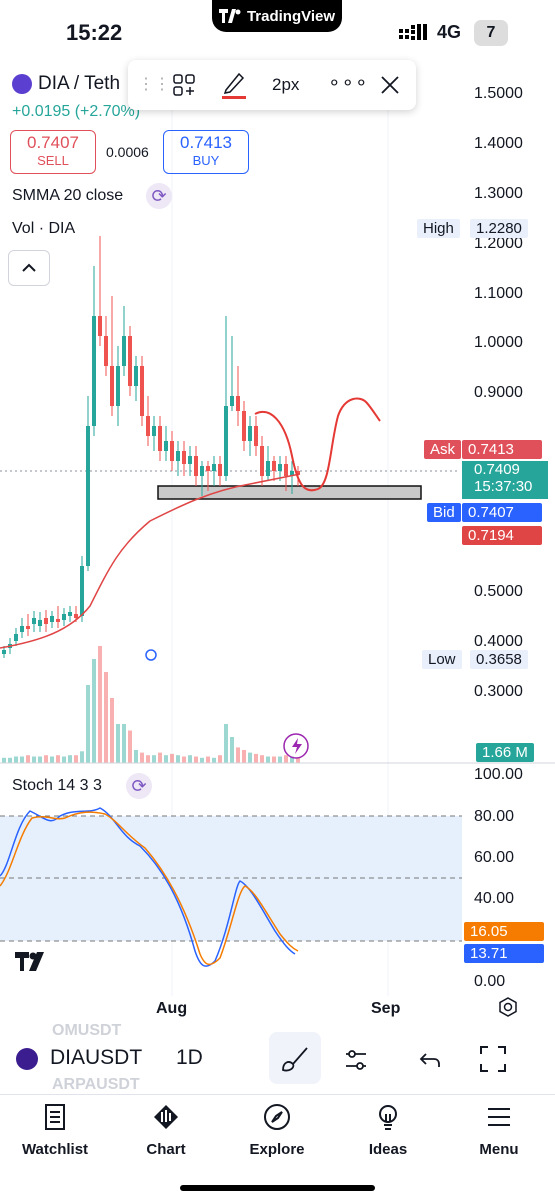 The image size is (555, 1201). Describe the element at coordinates (234, 85) in the screenshot. I see `pencil-color-icon` at that location.